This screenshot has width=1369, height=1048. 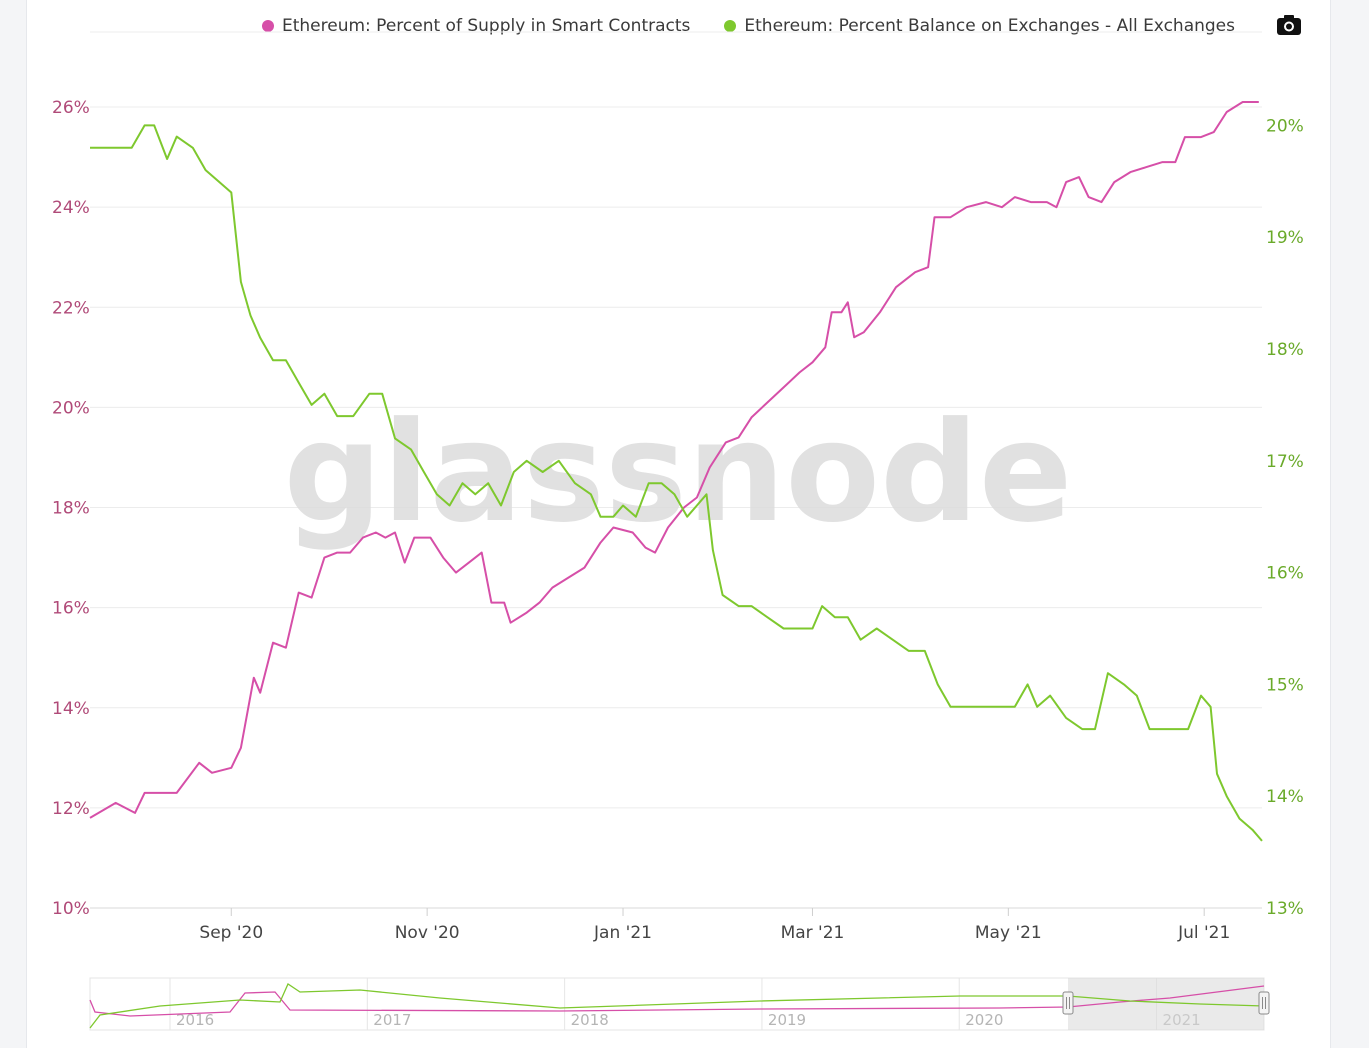 I want to click on right-tick-label: 17%, so click(x=1285, y=462).